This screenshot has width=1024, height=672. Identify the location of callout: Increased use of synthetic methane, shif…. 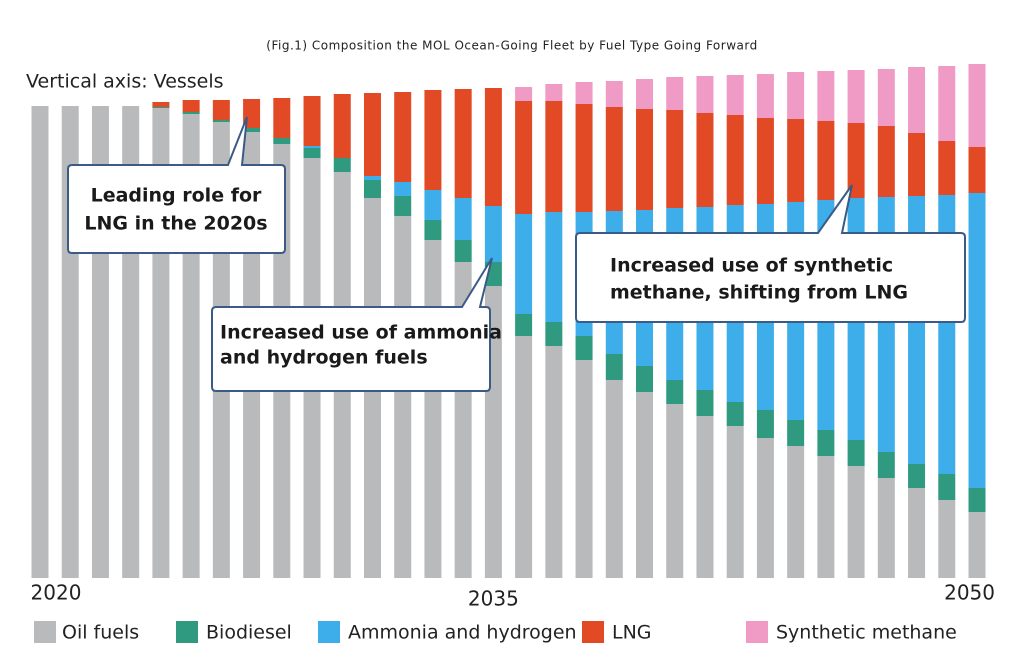
(770, 253).